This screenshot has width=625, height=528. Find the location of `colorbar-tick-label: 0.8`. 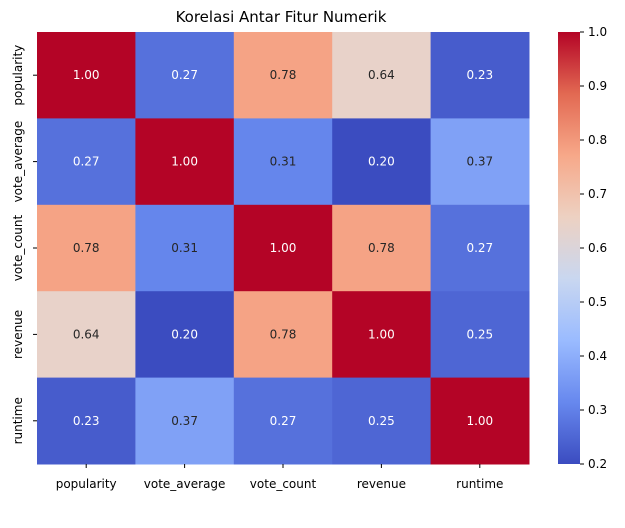

colorbar-tick-label: 0.8 is located at coordinates (597, 140).